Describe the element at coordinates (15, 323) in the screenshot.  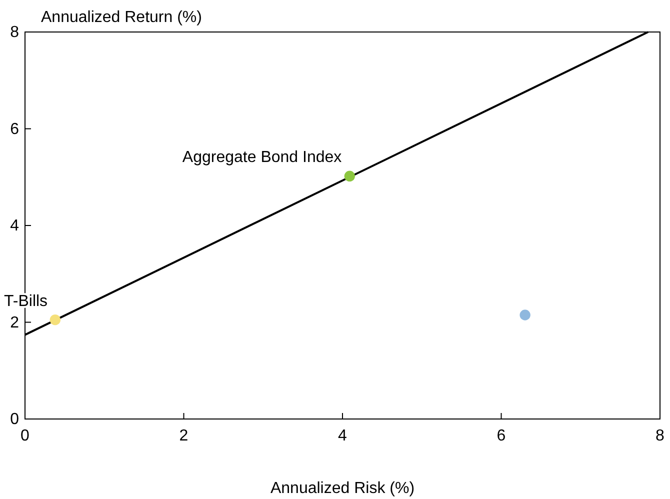
I see `y-tick-label: 2` at that location.